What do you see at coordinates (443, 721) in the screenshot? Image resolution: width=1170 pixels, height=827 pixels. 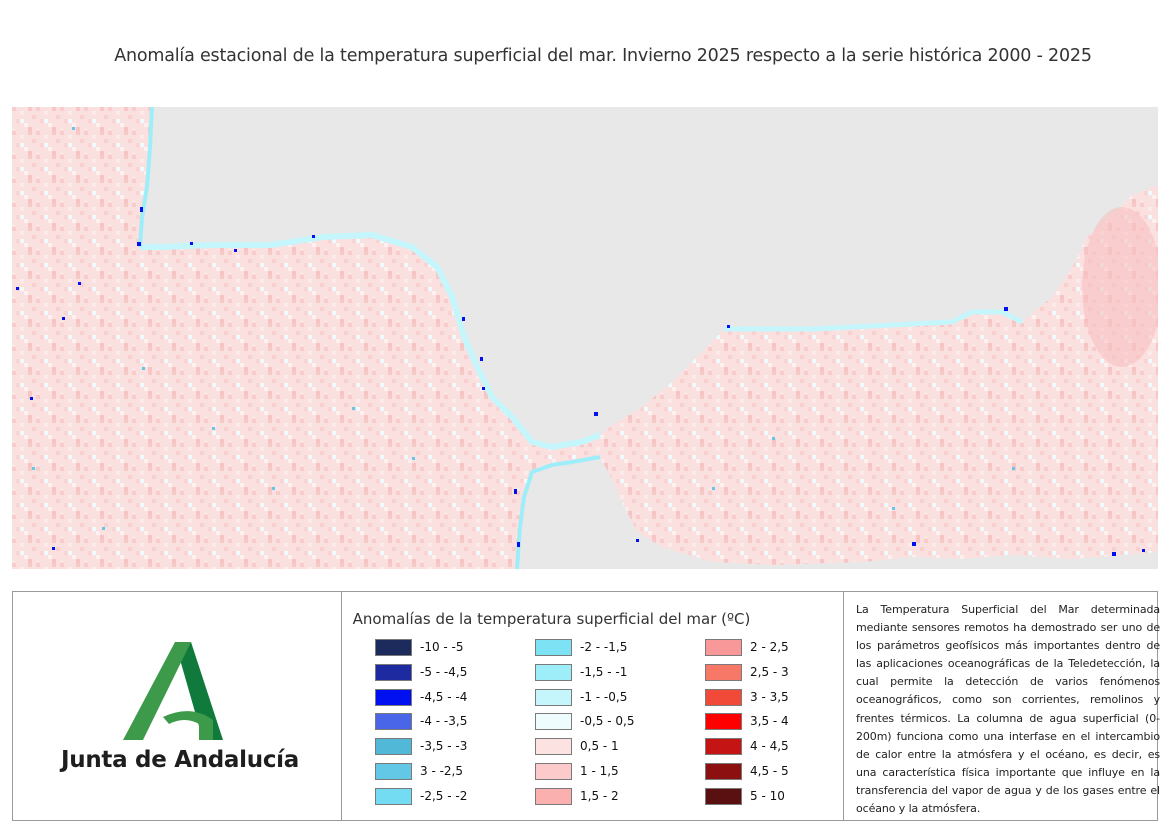 I see `legend-label: -4 - -3,5` at bounding box center [443, 721].